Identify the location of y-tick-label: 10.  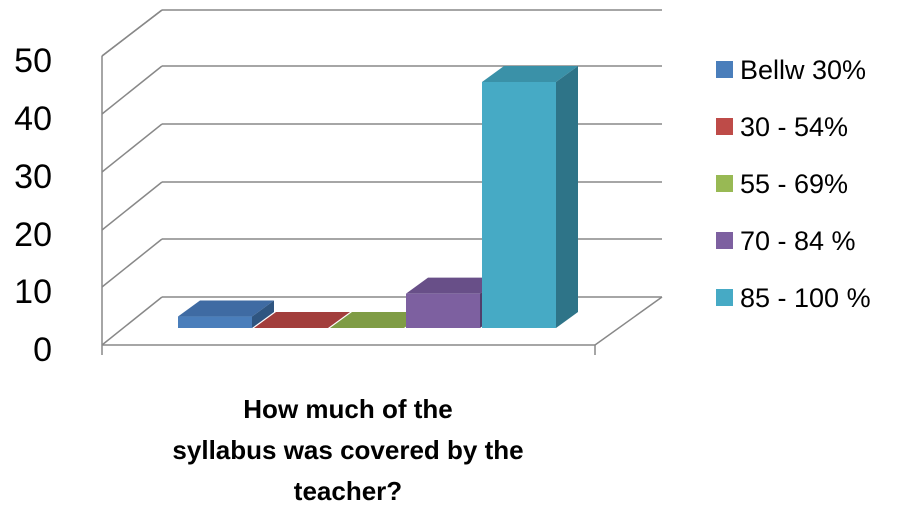
(33, 292).